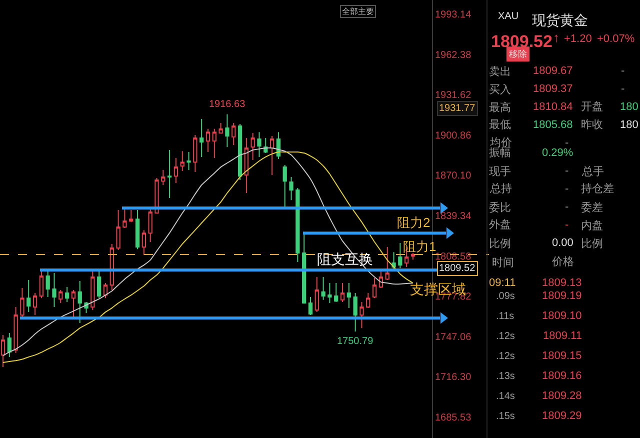 This screenshot has width=640, height=438. I want to click on y-tick-label: 1685.53, so click(453, 418).